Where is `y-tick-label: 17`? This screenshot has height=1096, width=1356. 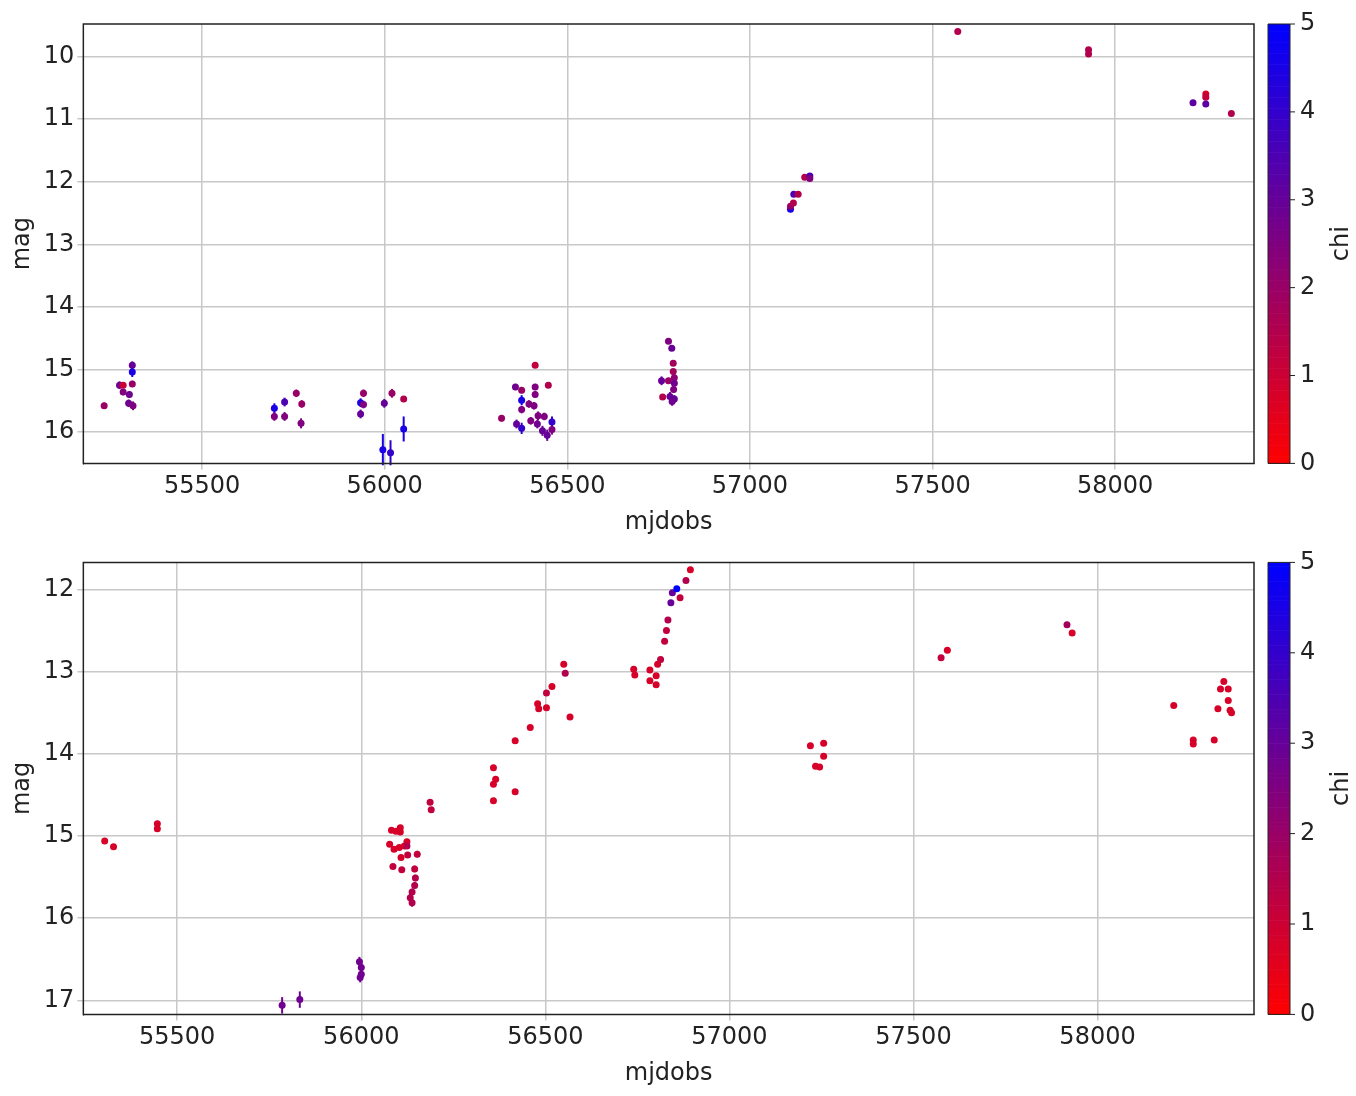 y-tick-label: 17 is located at coordinates (59, 998).